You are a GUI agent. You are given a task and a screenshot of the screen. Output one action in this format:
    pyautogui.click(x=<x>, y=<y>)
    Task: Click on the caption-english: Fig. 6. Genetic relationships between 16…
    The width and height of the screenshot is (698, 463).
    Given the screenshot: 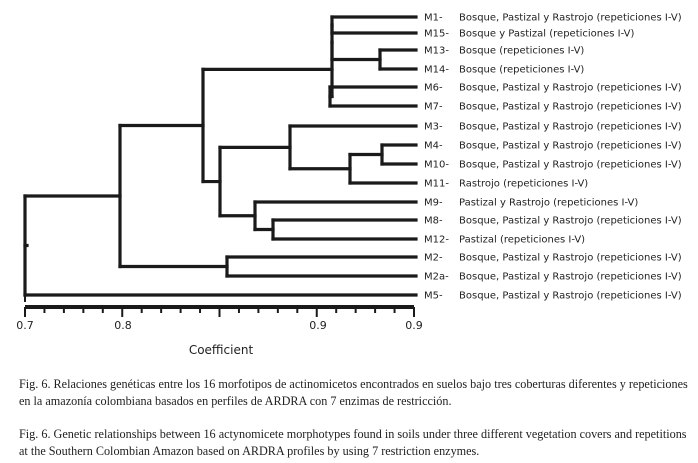 What is the action you would take?
    pyautogui.click(x=353, y=442)
    